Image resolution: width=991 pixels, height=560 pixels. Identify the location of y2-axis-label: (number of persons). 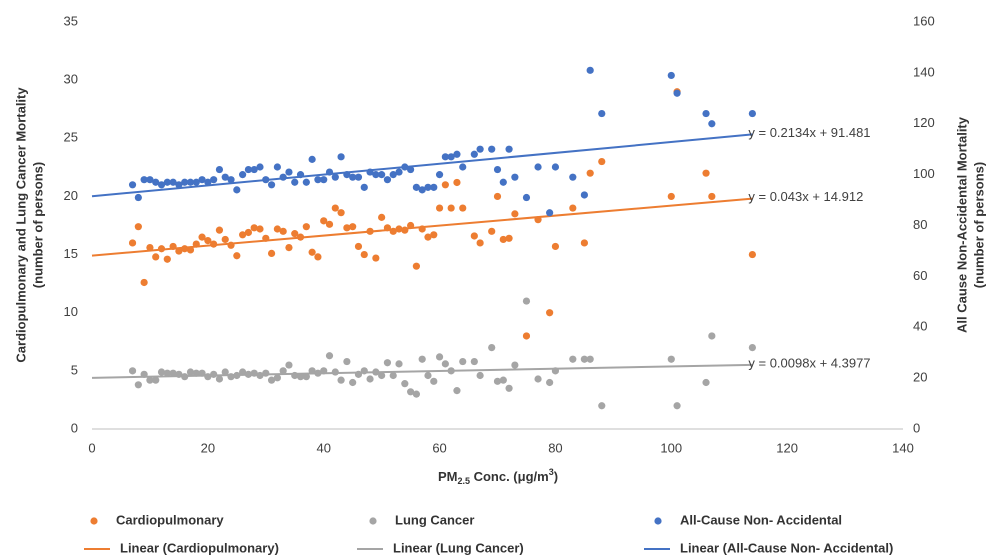
(978, 225).